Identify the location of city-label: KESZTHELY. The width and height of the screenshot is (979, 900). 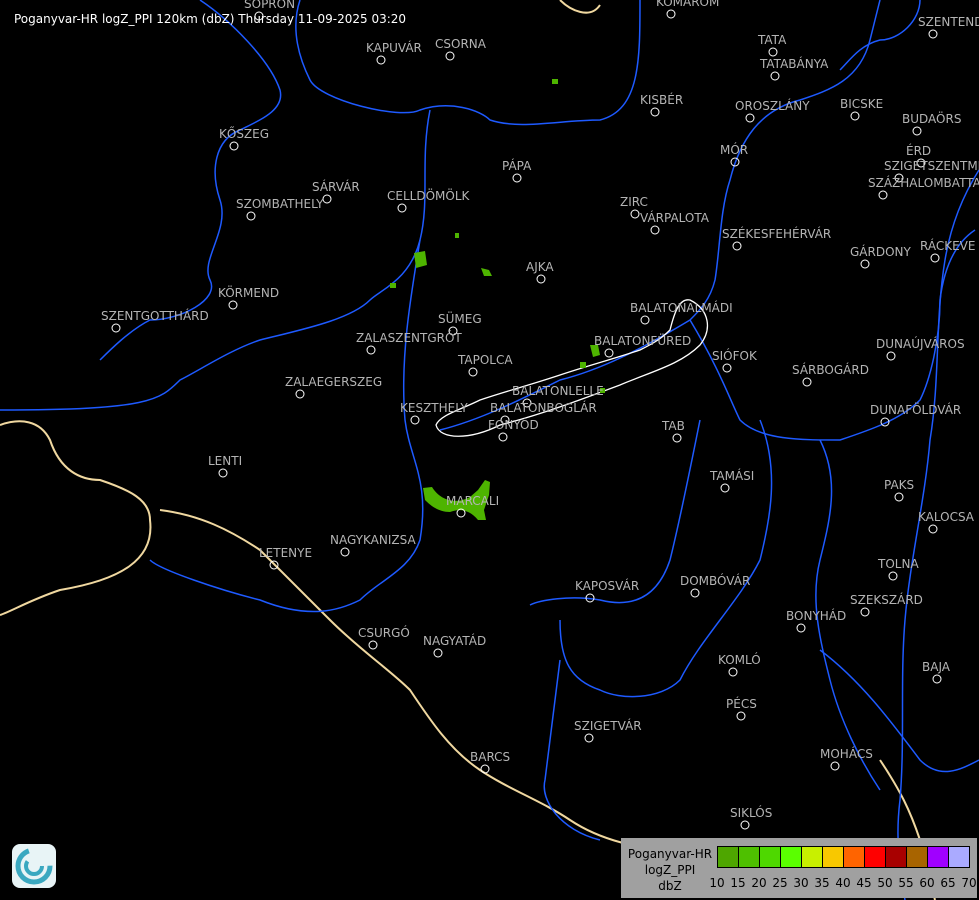
(434, 408).